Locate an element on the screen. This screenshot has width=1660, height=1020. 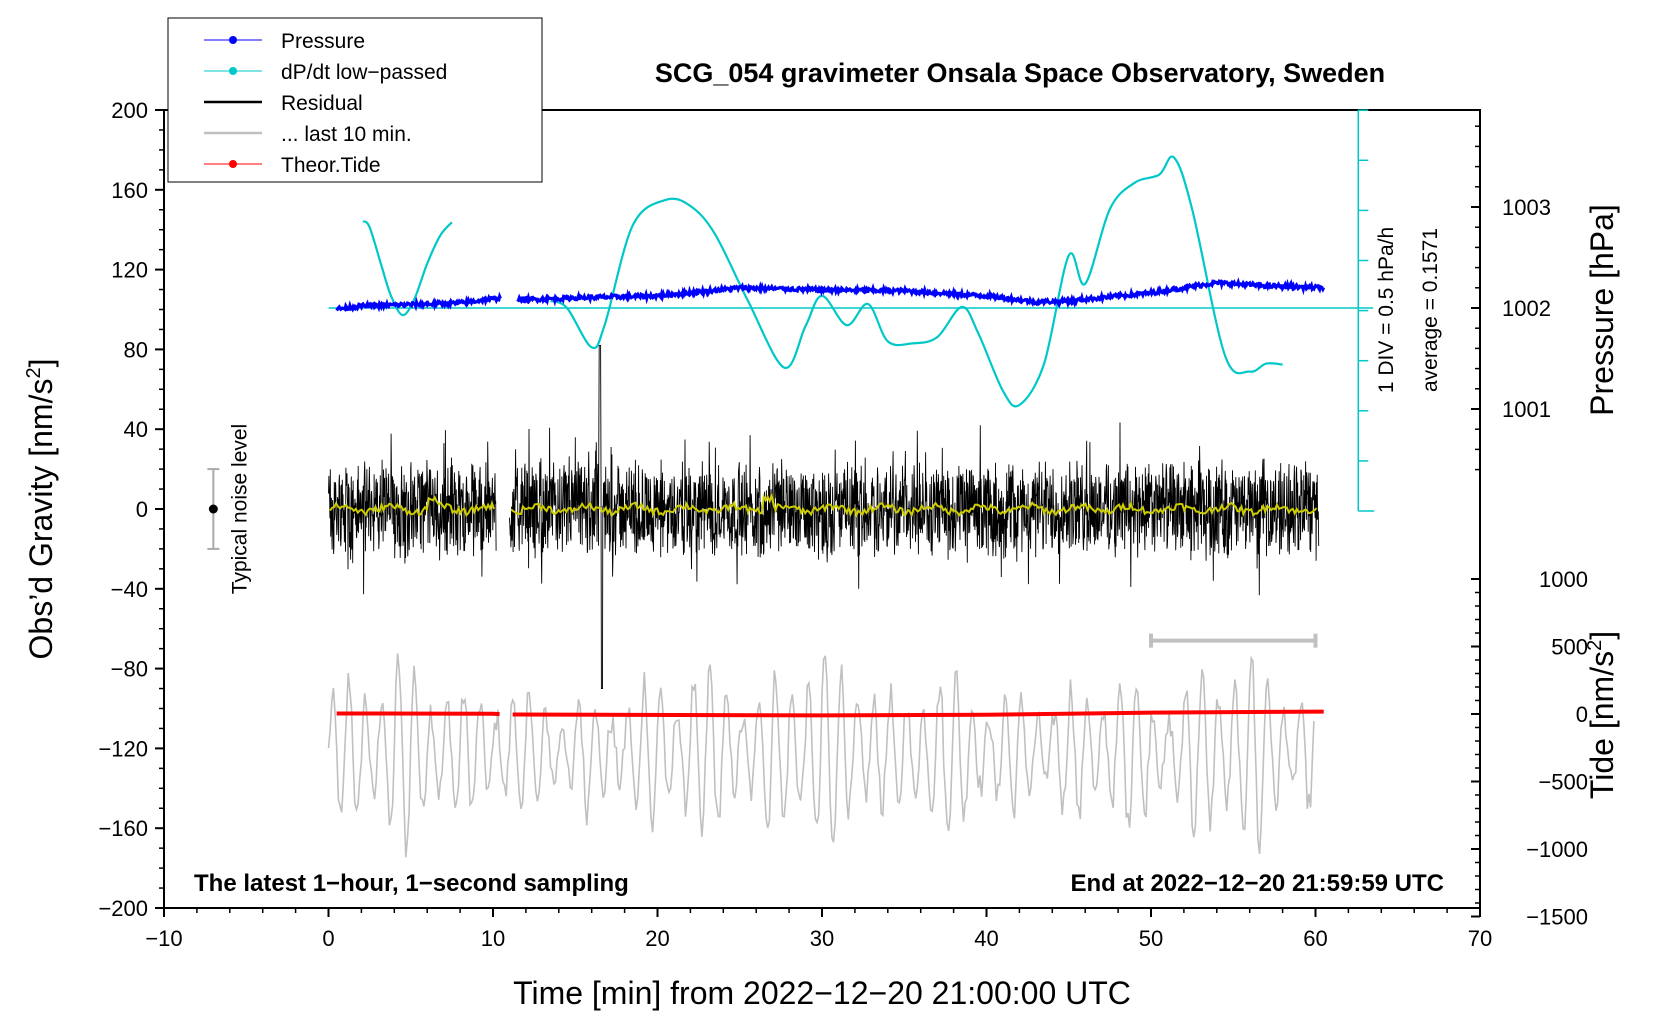
x-axis: −10 0 10 20 30 40 50 60 70 is located at coordinates (818, 929).